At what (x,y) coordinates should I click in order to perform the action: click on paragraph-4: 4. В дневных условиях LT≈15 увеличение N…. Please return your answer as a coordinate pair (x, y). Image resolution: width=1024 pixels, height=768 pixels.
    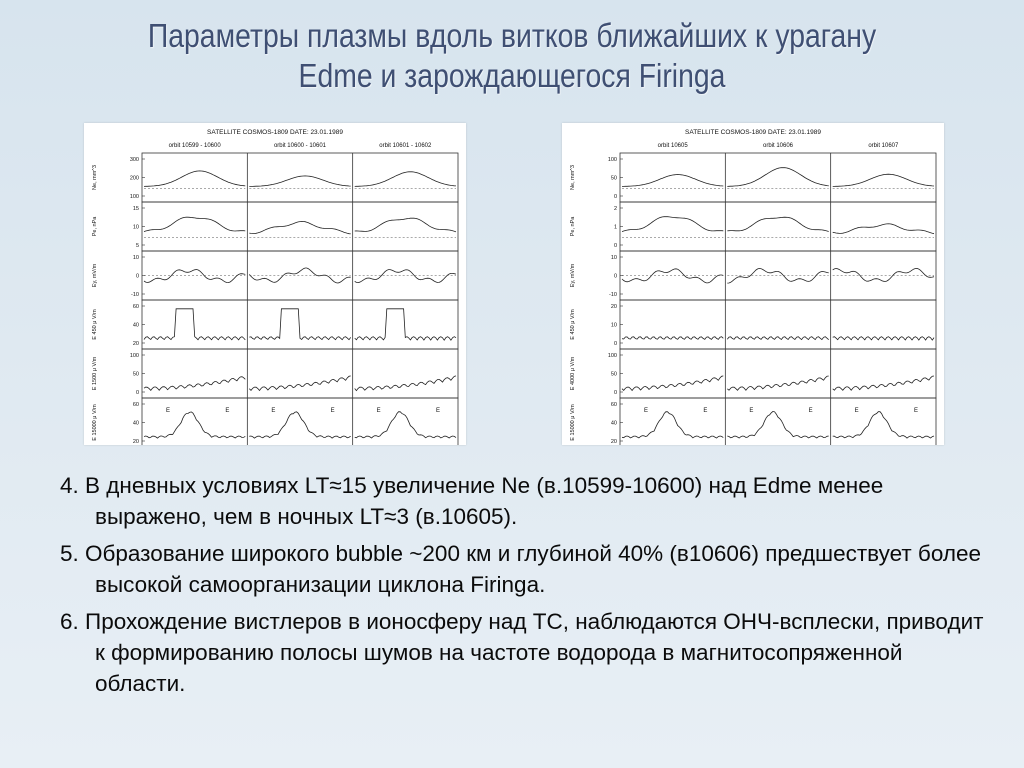
    Looking at the image, I should click on (472, 501).